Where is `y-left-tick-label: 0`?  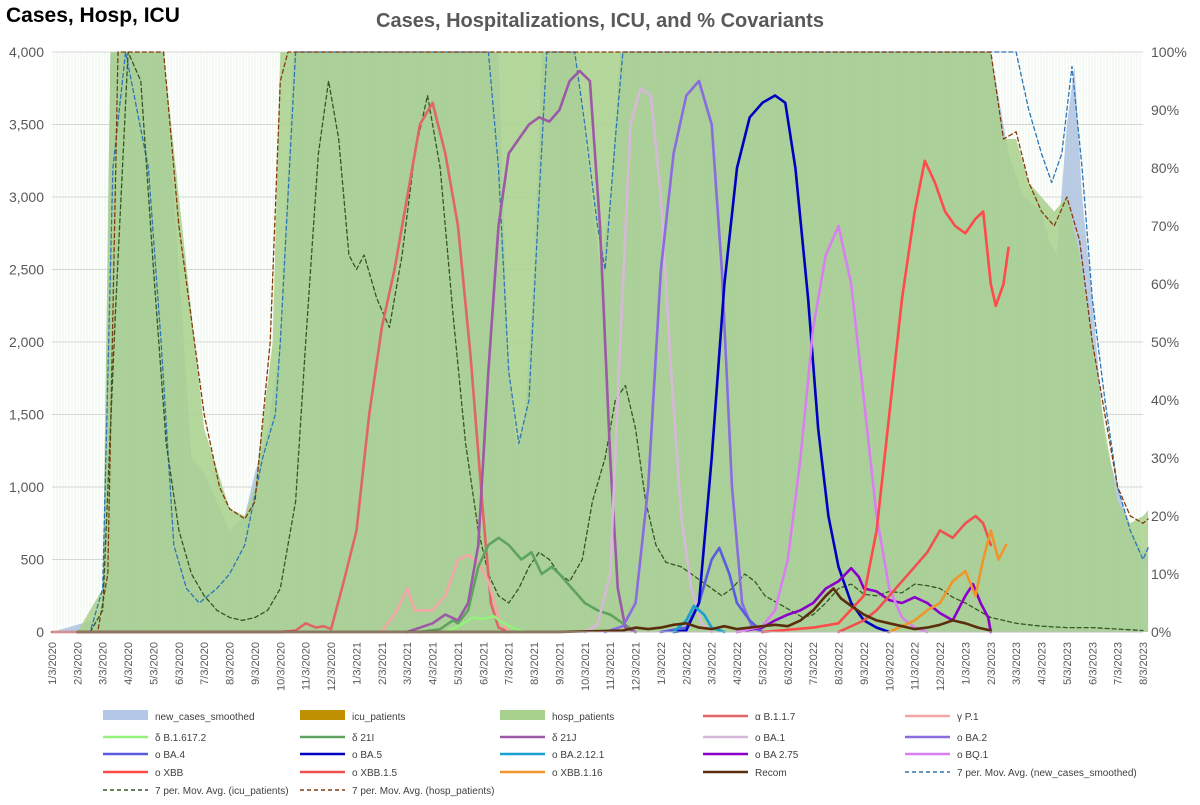
y-left-tick-label: 0 is located at coordinates (40, 632).